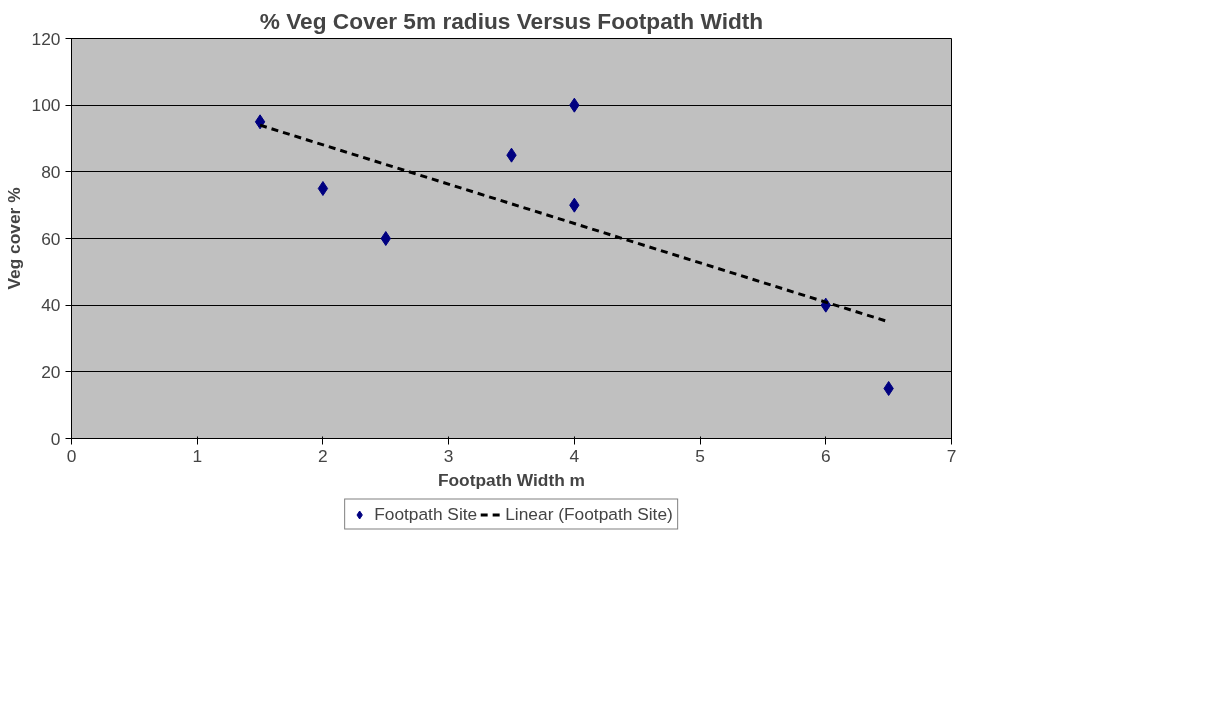 The image size is (1222, 706). Describe the element at coordinates (46, 38) in the screenshot. I see `y-tick-label: 120` at that location.